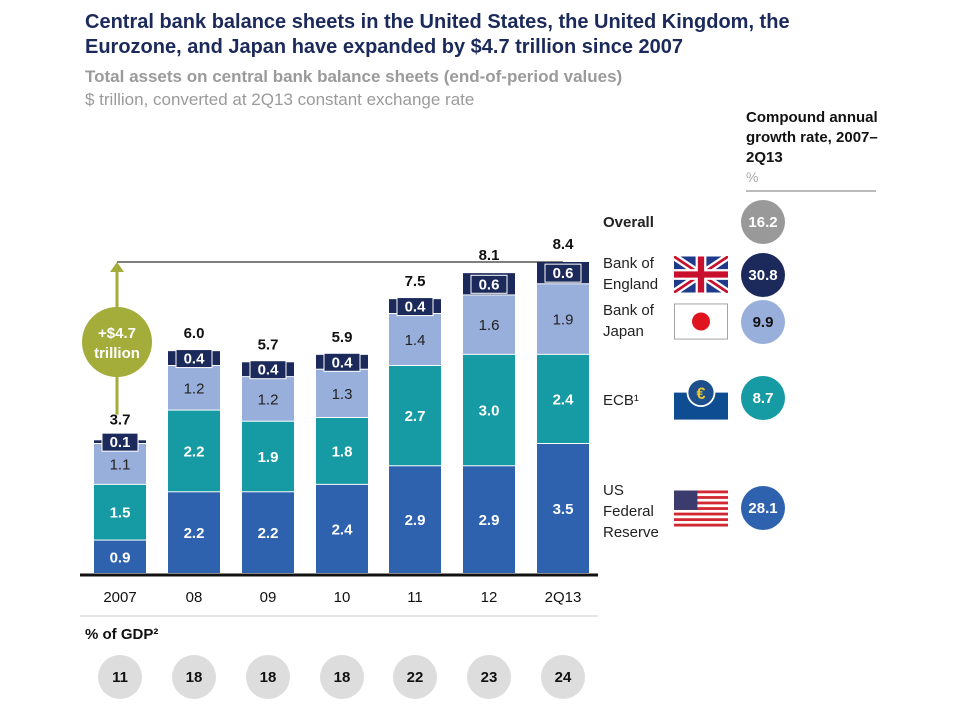  I want to click on growth-unit: trillion, so click(117, 353).